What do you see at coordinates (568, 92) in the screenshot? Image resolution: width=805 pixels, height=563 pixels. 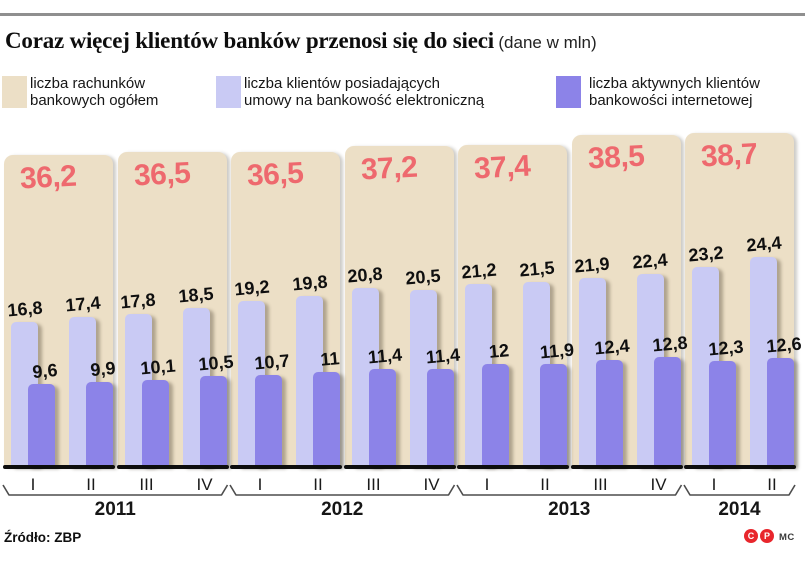 I see `purple-swatch-icon` at bounding box center [568, 92].